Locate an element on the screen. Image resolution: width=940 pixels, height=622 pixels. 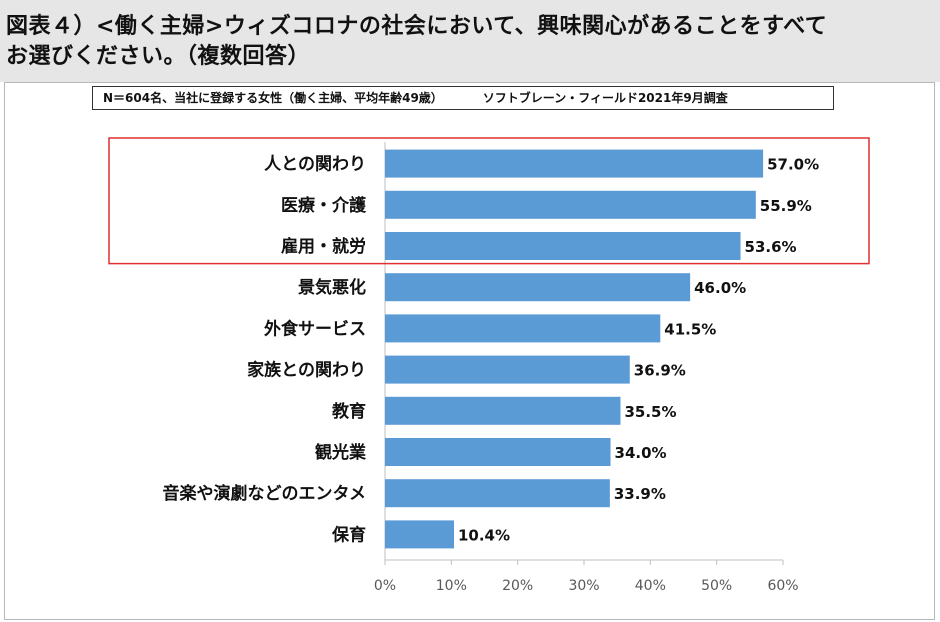
value-label: 10.4% is located at coordinates (484, 535).